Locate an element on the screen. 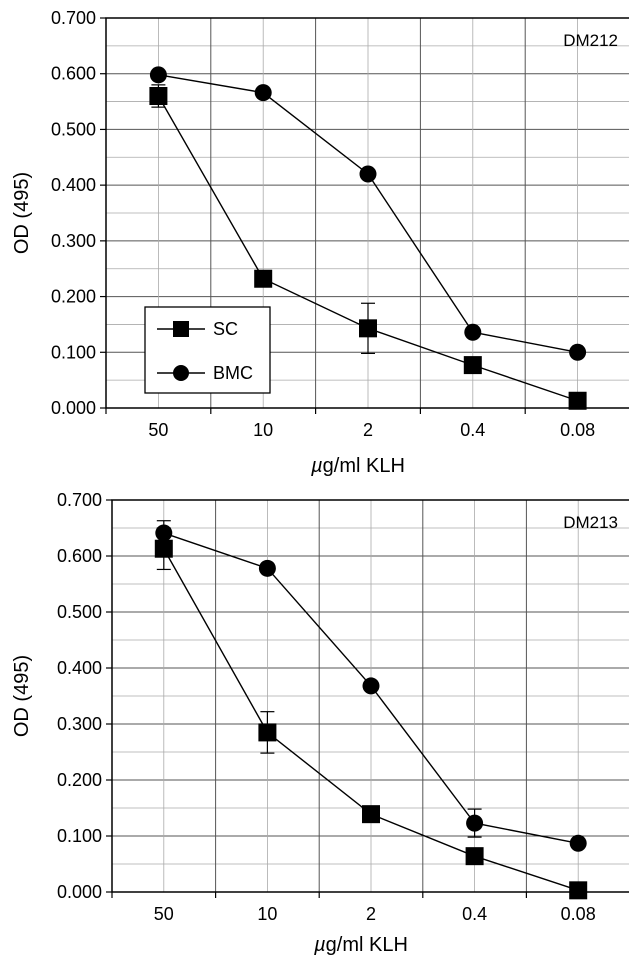  legend: SC BMC is located at coordinates (207, 350).